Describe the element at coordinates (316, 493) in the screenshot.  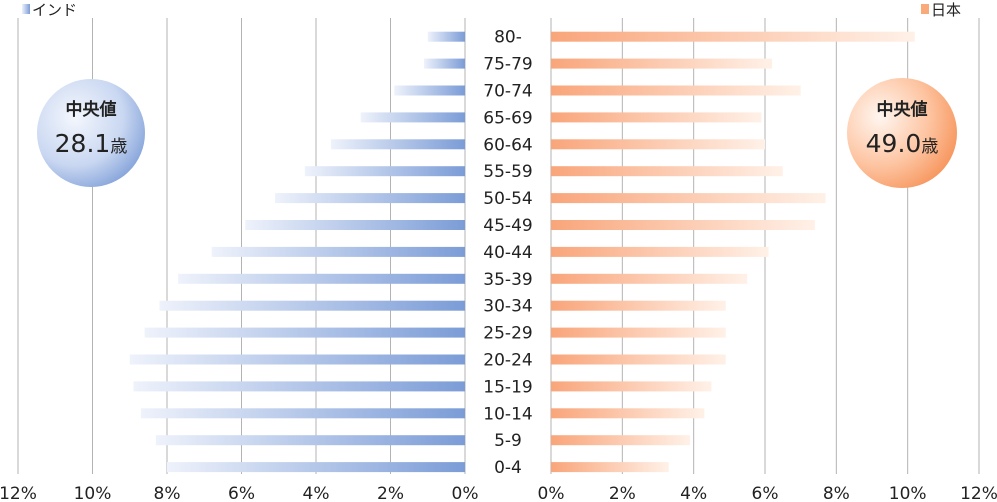
I see `x-tick-label-left: 4%` at that location.